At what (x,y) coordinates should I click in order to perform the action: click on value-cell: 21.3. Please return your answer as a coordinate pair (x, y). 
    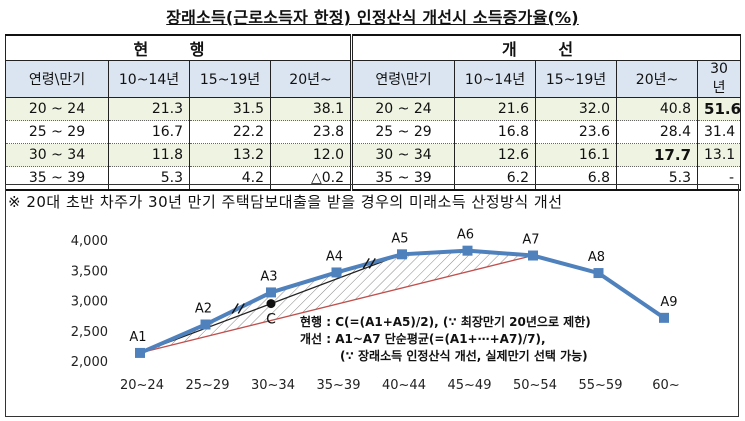
    Looking at the image, I should click on (149, 109).